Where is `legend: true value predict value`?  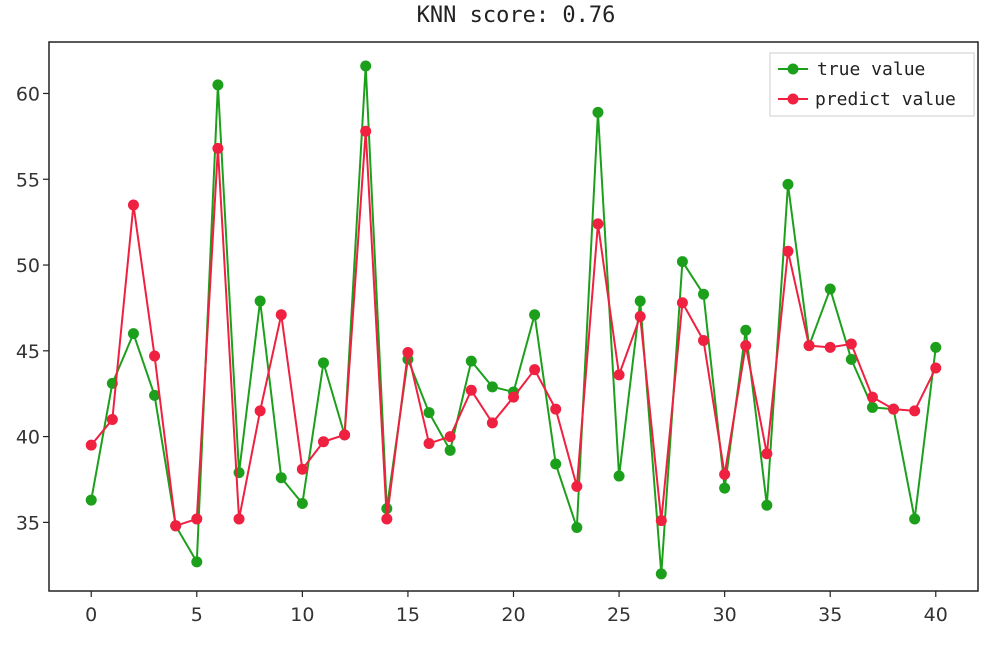 legend: true value predict value is located at coordinates (872, 84).